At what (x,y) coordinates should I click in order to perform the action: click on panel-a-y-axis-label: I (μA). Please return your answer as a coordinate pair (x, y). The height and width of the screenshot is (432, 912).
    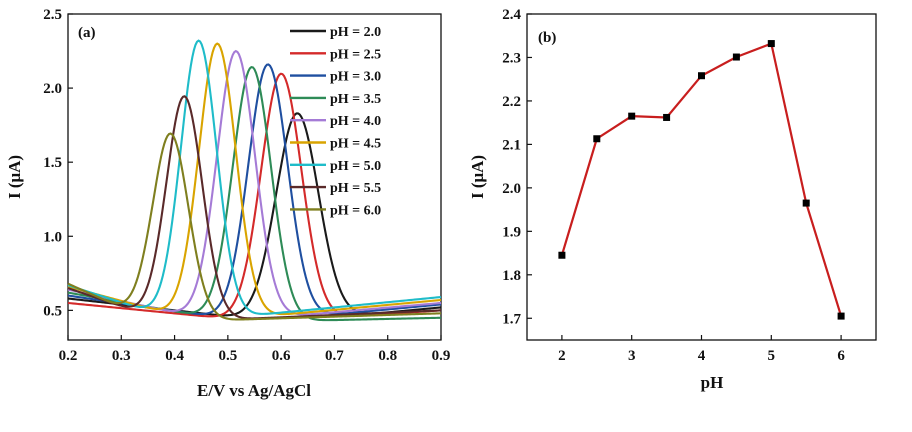
    Looking at the image, I should click on (14, 177).